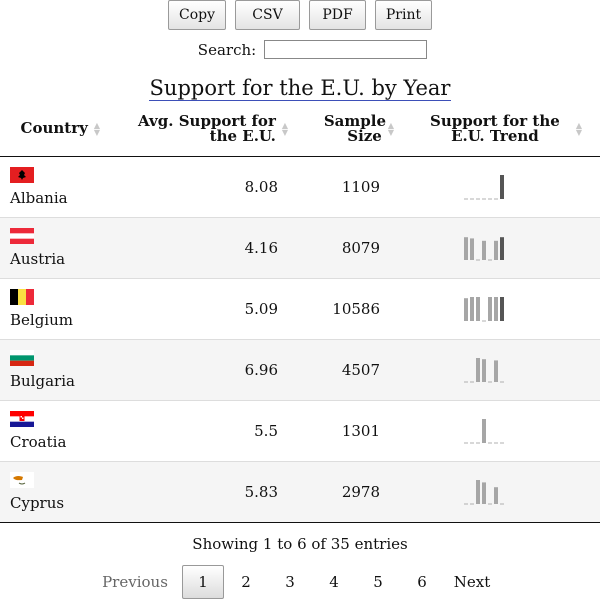 The image size is (600, 599). Describe the element at coordinates (38, 441) in the screenshot. I see `country-name: Croatia` at that location.